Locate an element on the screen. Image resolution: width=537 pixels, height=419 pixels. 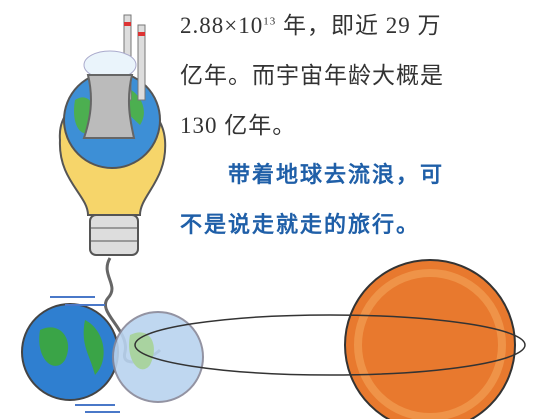
bulb-base is located at coordinates (114, 235).